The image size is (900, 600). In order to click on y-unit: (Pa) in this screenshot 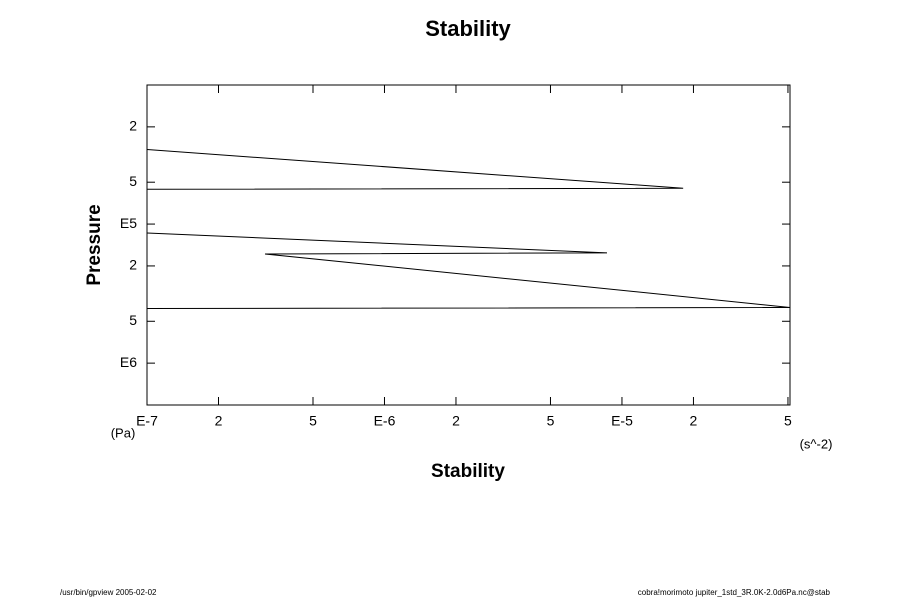, I will do `click(123, 432)`.